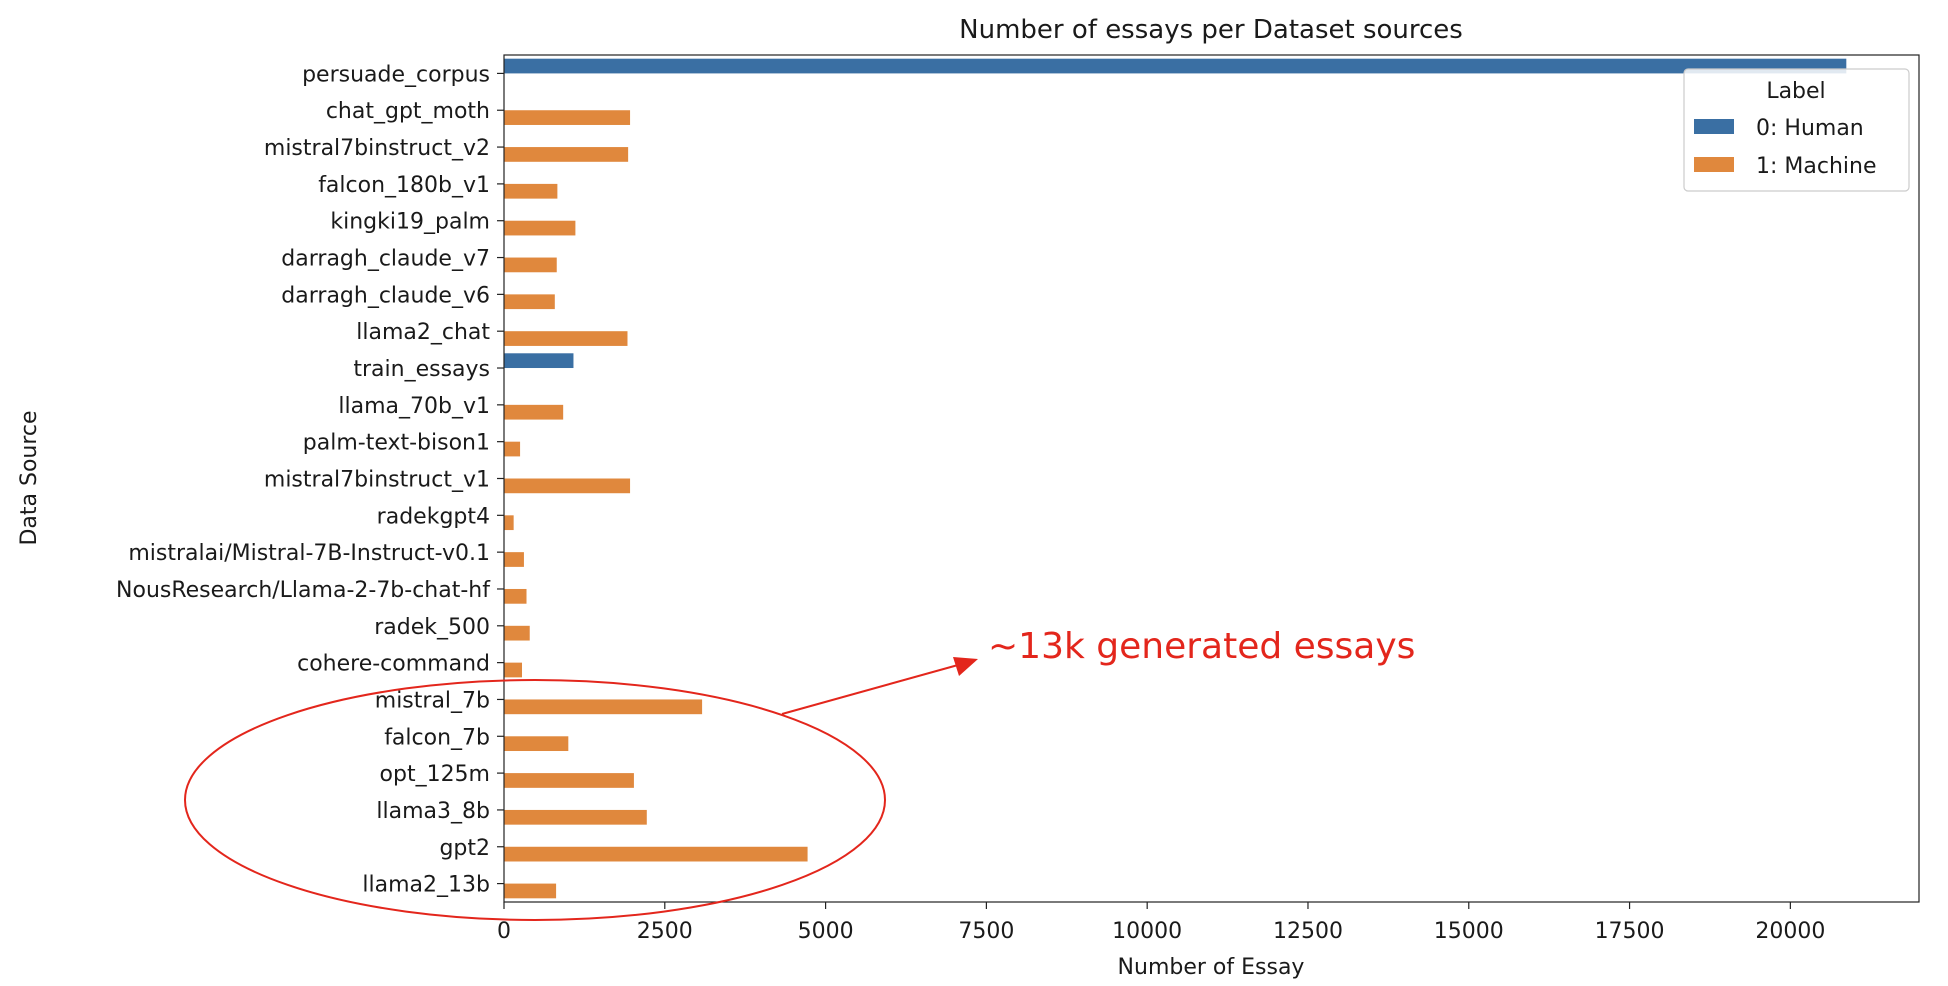 The image size is (1948, 986). I want to click on x-tick-label: 5000, so click(826, 931).